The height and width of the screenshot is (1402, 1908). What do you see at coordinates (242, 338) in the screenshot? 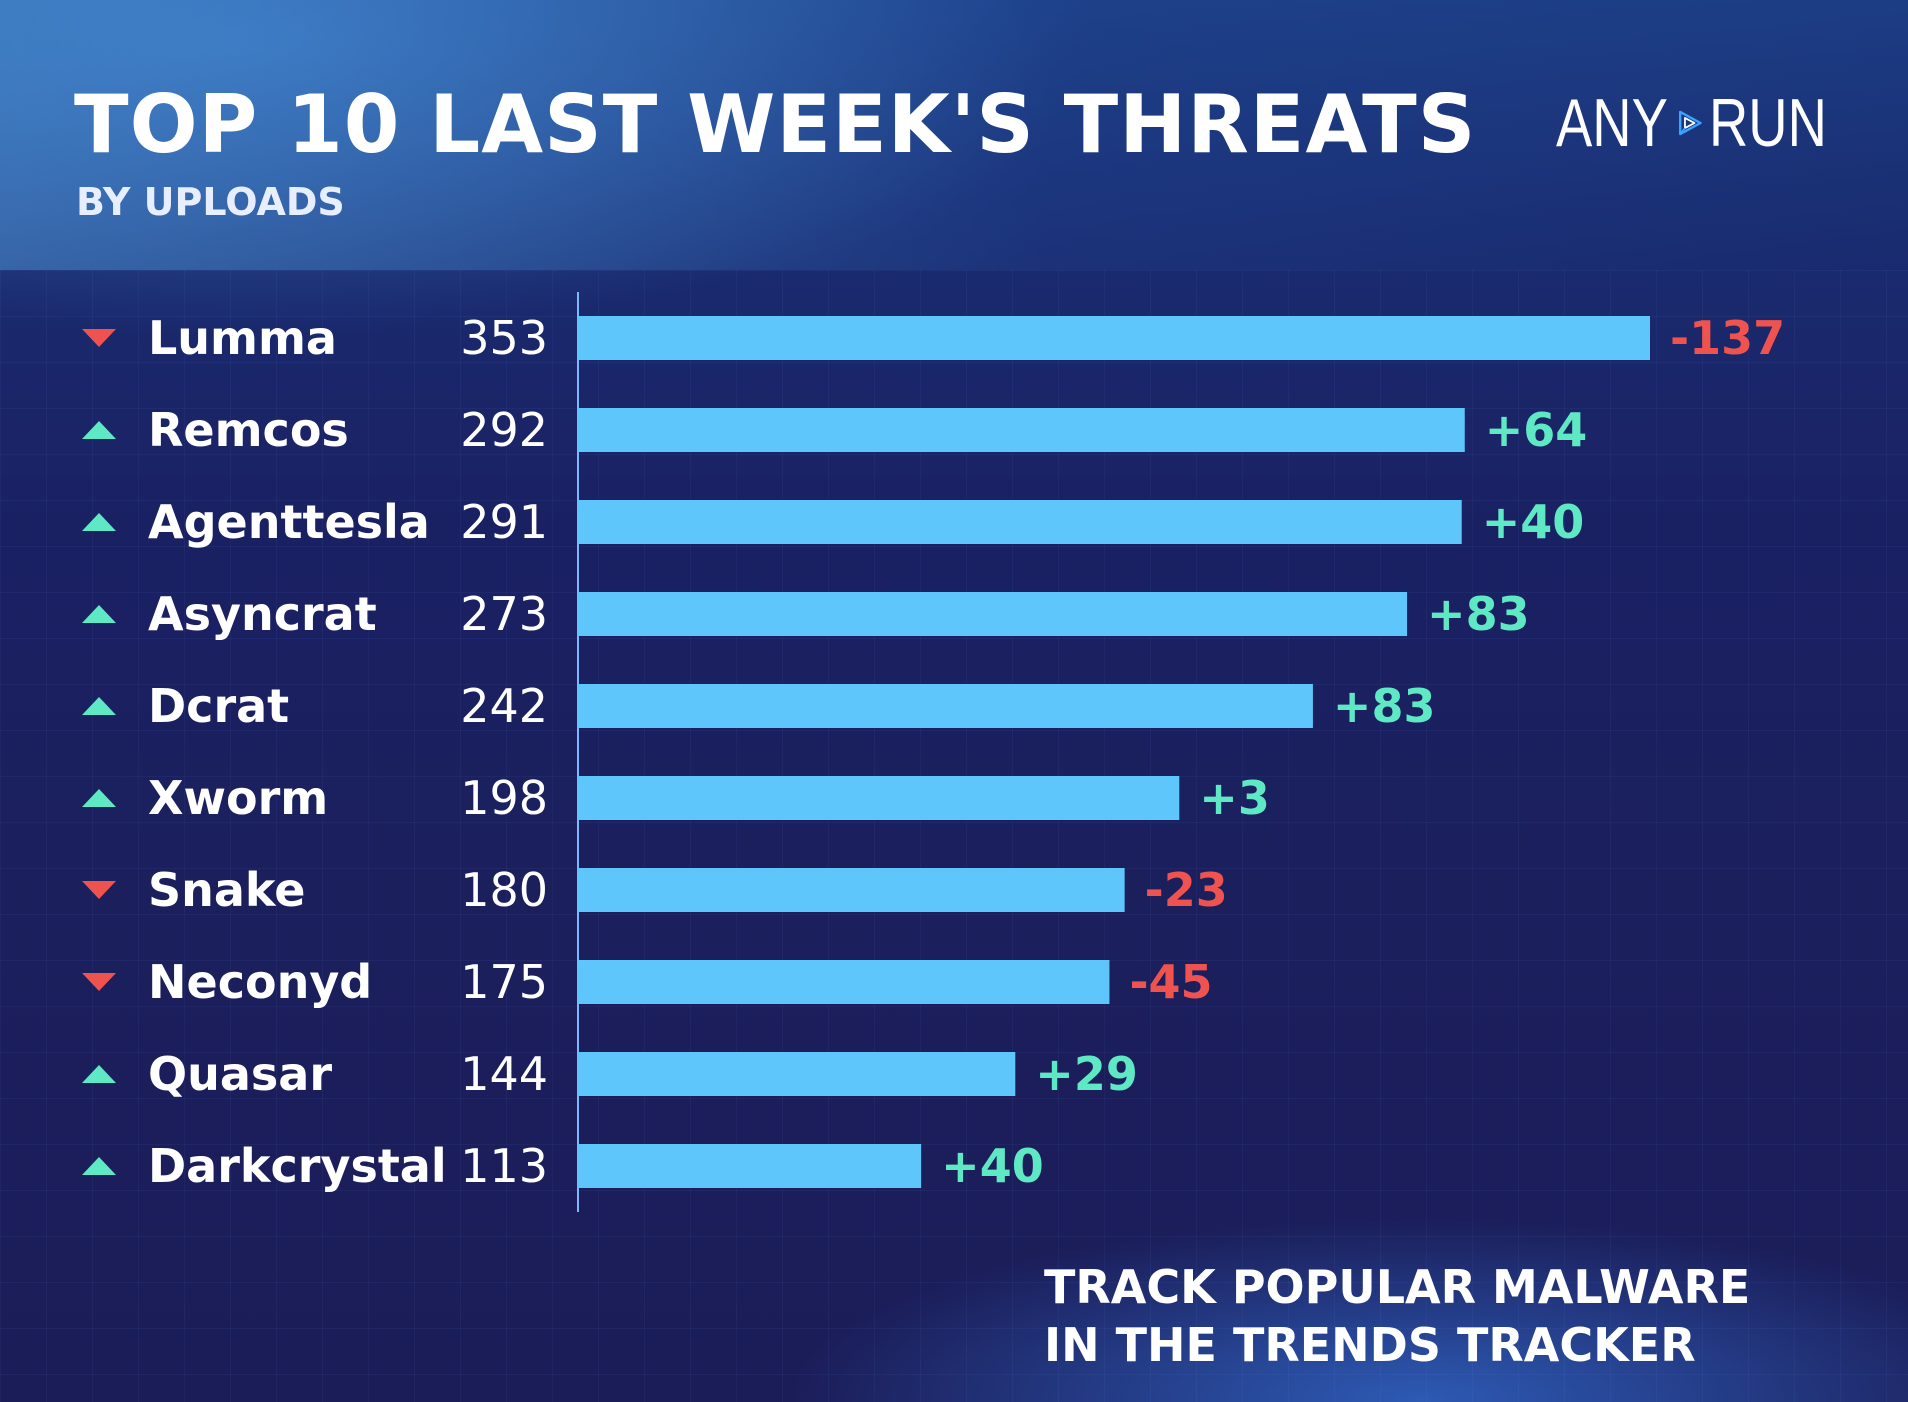
I see `category-label: Lumma` at bounding box center [242, 338].